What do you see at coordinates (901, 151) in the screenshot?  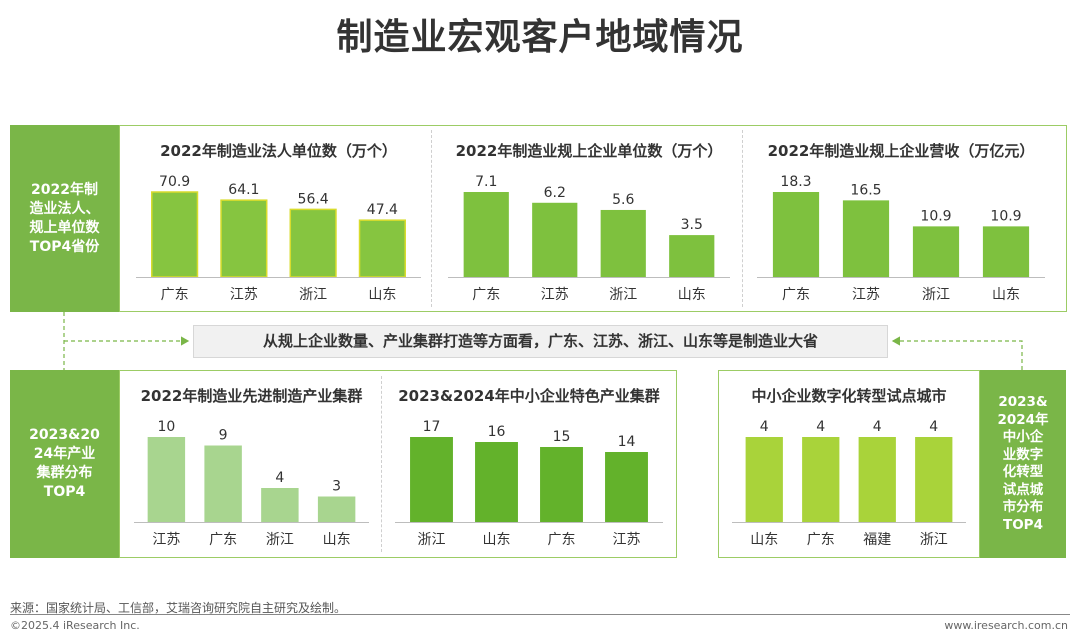 I see `chart-title: 2022年制造业规上企业营收（万亿元）` at bounding box center [901, 151].